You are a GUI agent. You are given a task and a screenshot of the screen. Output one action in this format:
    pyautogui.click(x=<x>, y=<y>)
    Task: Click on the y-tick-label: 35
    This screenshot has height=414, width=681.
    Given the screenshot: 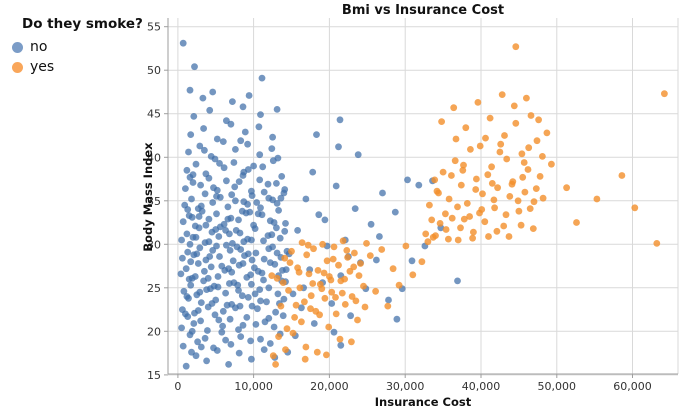 What is the action you would take?
    pyautogui.click(x=154, y=201)
    